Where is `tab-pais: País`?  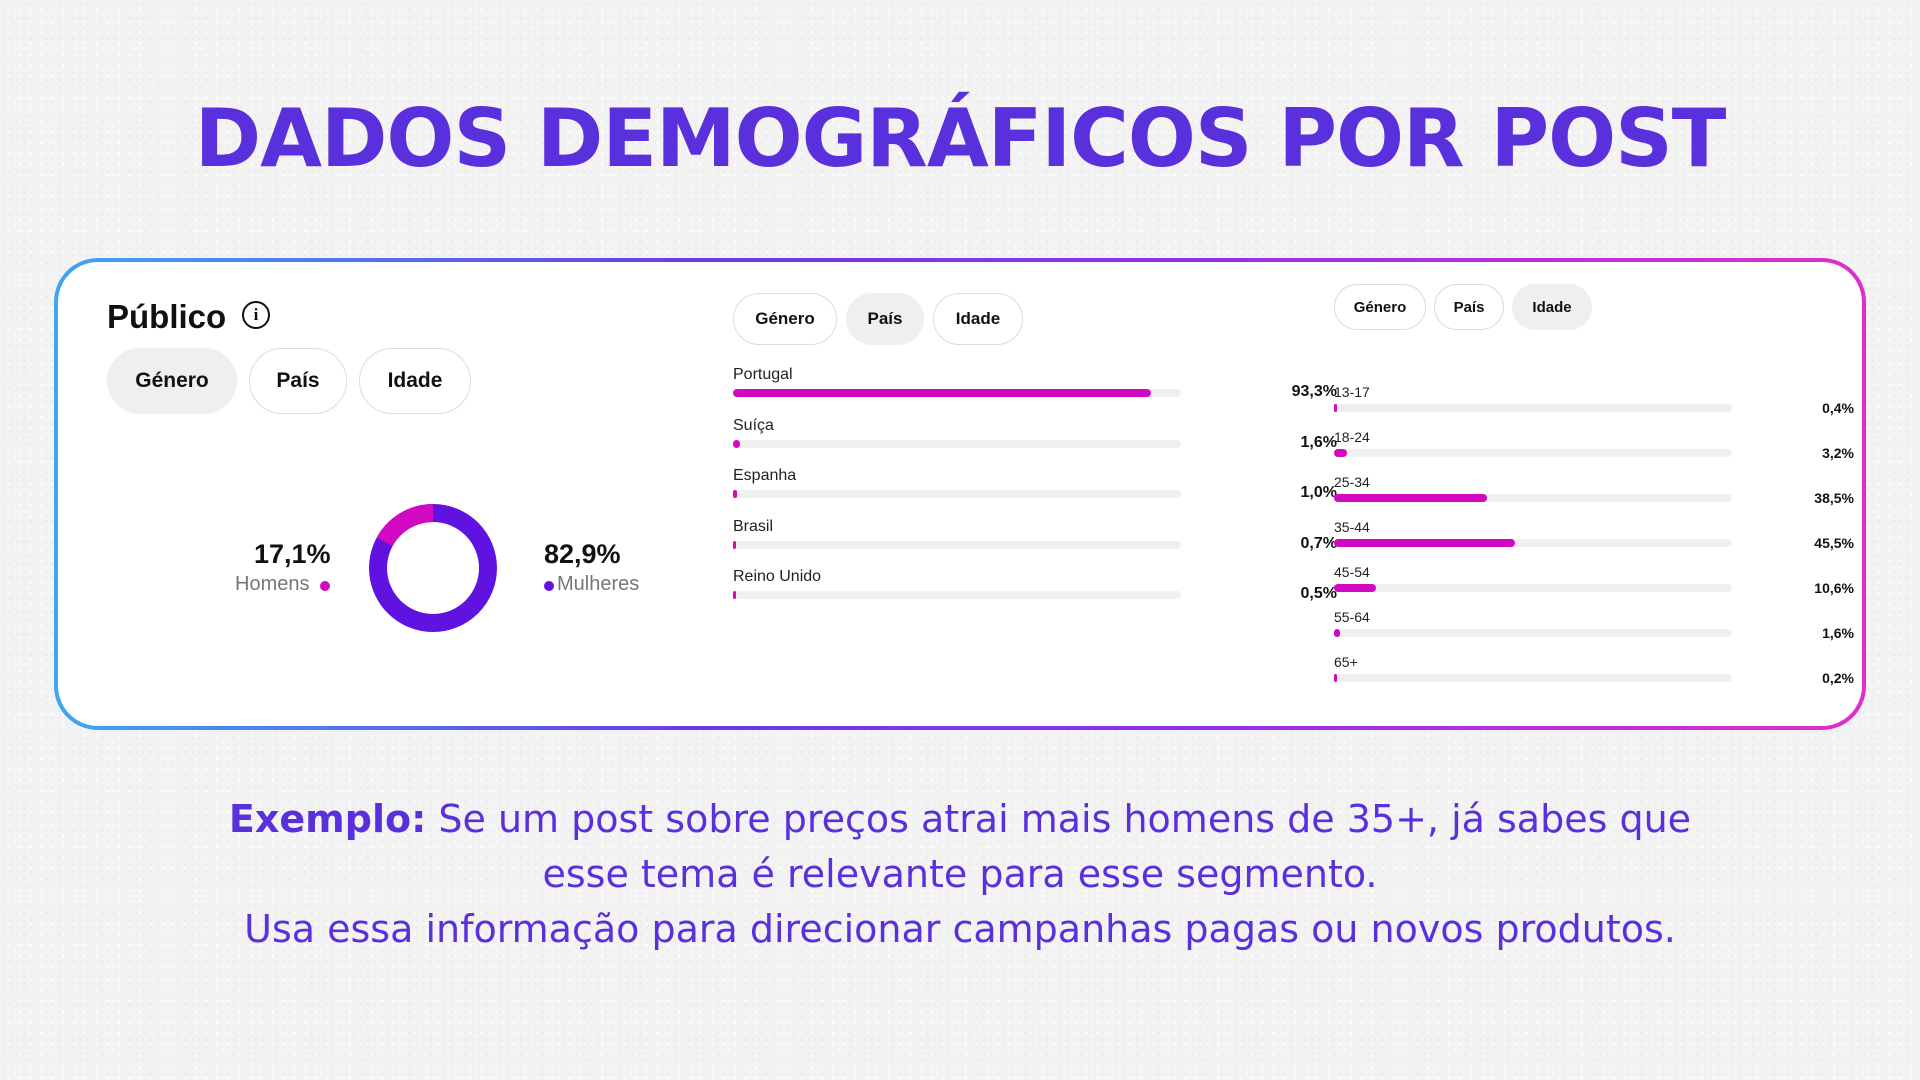
tab-pais: País is located at coordinates (298, 381).